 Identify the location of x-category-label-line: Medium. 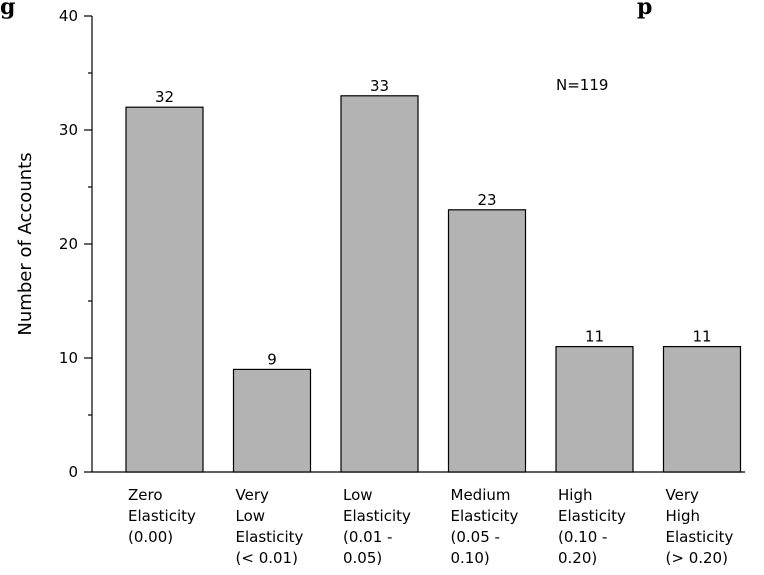
(481, 495).